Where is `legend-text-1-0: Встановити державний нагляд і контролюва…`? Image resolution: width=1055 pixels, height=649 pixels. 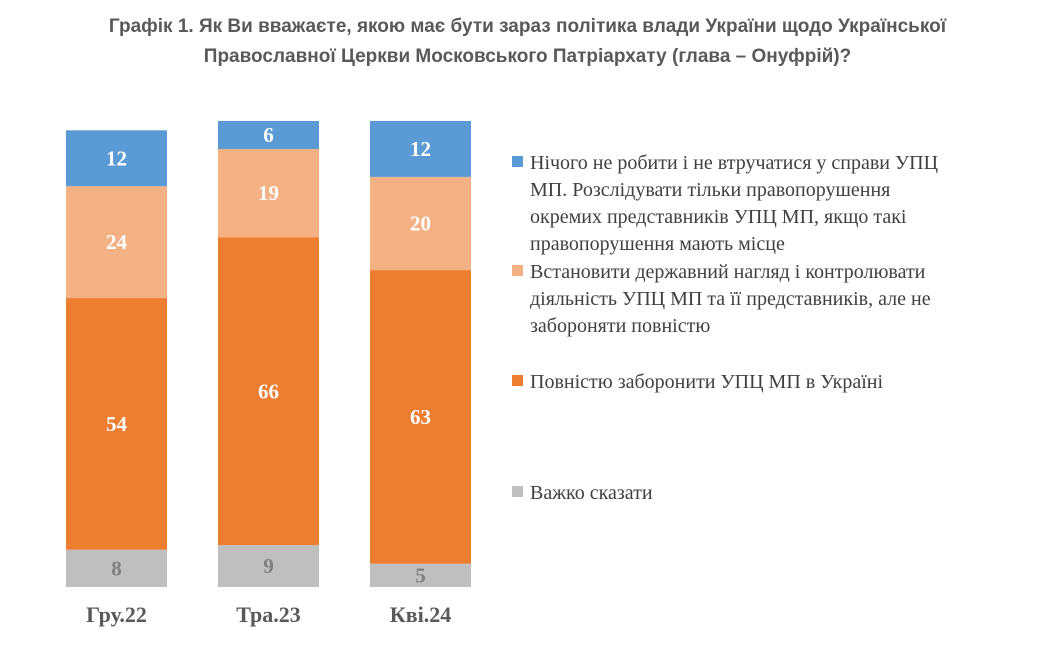 legend-text-1-0: Встановити державний нагляд і контролюва… is located at coordinates (728, 272).